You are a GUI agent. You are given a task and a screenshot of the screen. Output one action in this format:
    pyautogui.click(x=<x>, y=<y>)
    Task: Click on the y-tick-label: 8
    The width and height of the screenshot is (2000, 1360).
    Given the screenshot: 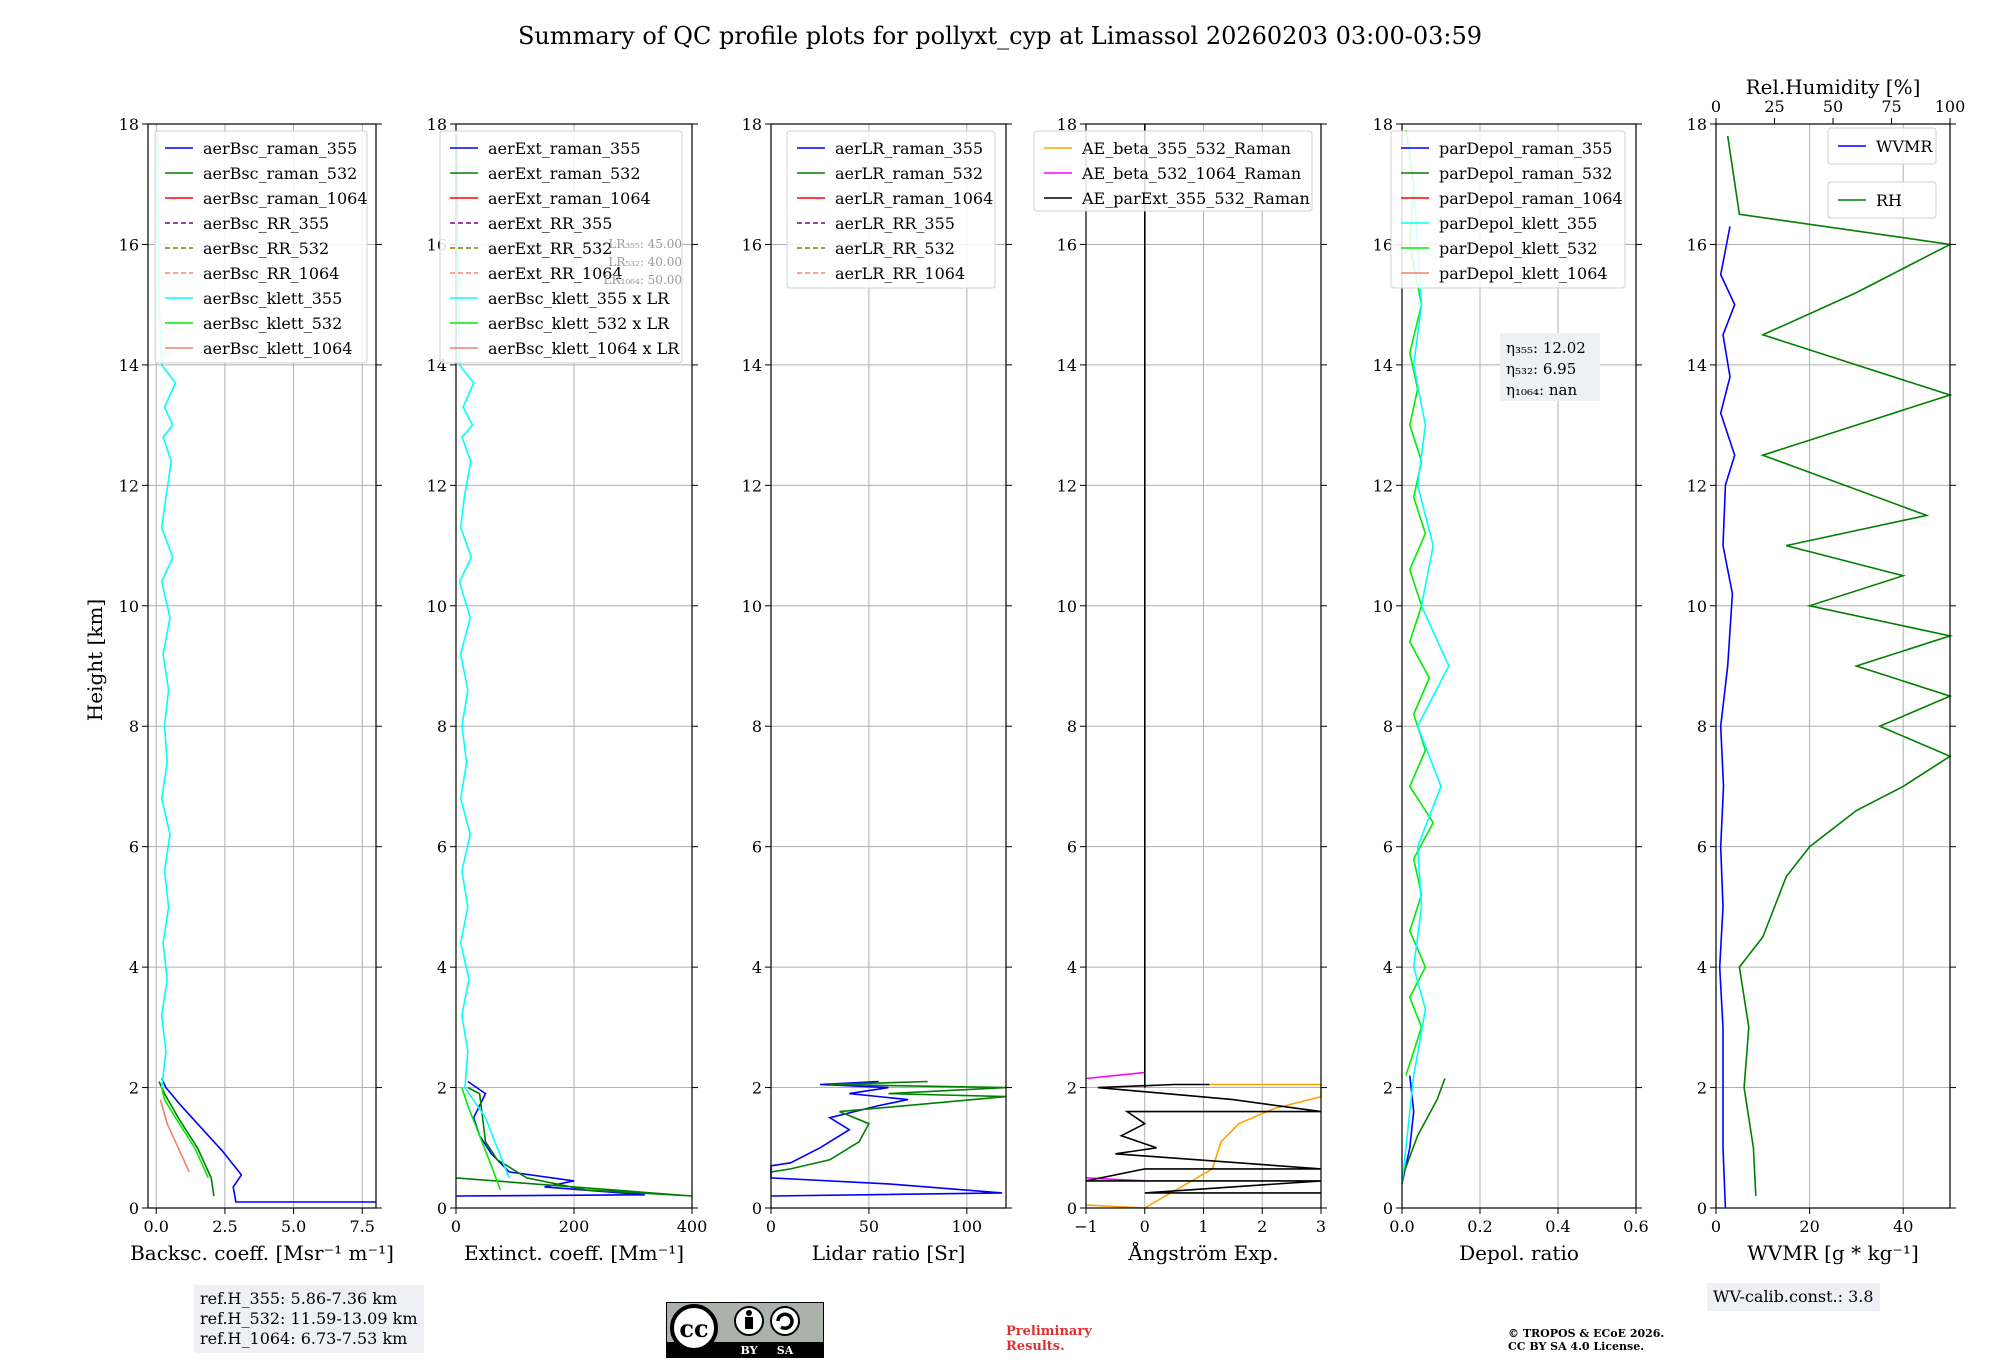 What is the action you would take?
    pyautogui.click(x=1702, y=726)
    